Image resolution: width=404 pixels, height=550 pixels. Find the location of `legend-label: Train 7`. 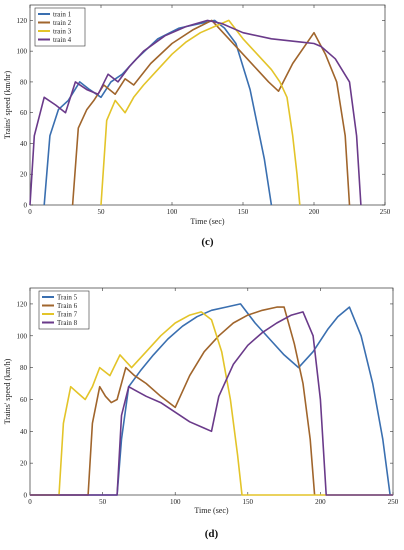

legend-label: Train 7 is located at coordinates (67, 315).